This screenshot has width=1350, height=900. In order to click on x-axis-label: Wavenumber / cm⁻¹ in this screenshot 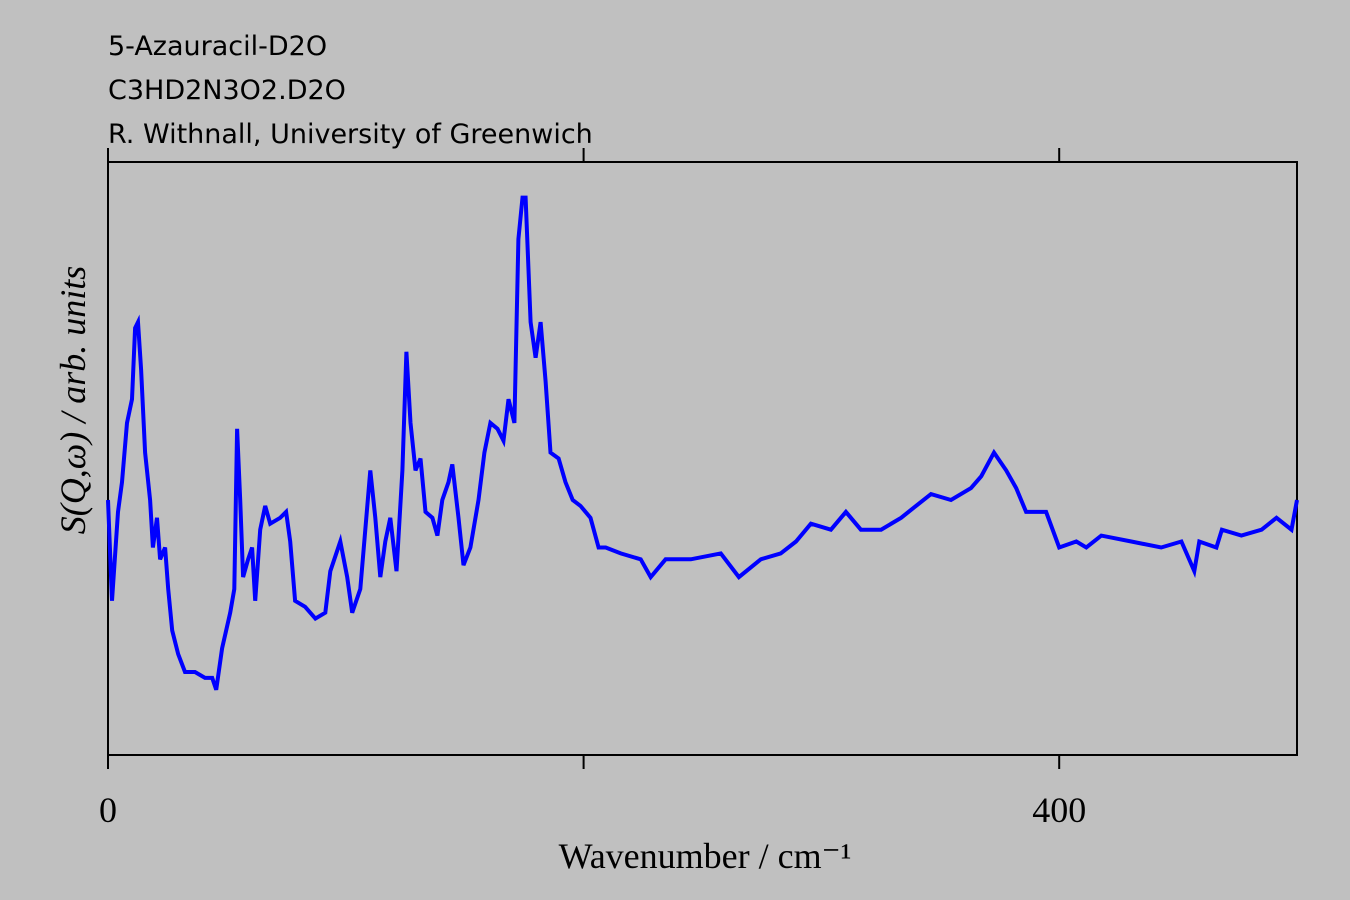, I will do `click(705, 856)`.